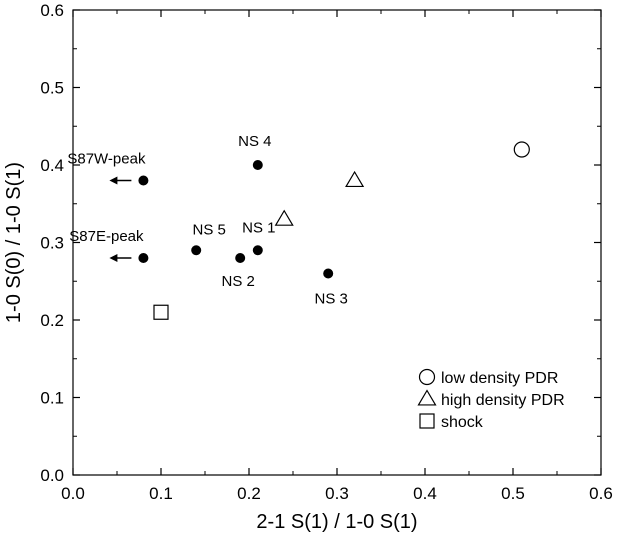  I want to click on x-tick-label: 0.6, so click(601, 493).